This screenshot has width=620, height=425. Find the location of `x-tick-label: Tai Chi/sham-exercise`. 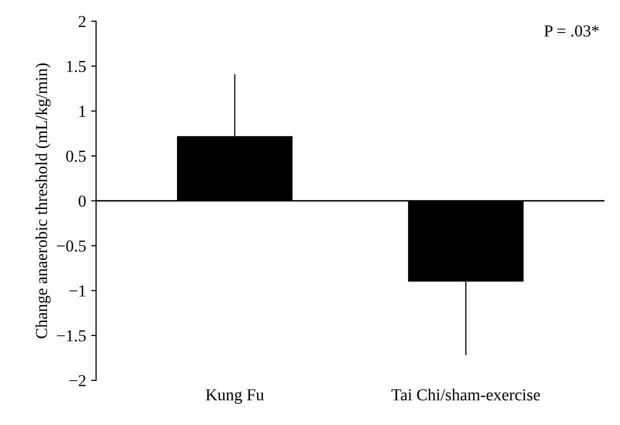

x-tick-label: Tai Chi/sham-exercise is located at coordinates (466, 394).